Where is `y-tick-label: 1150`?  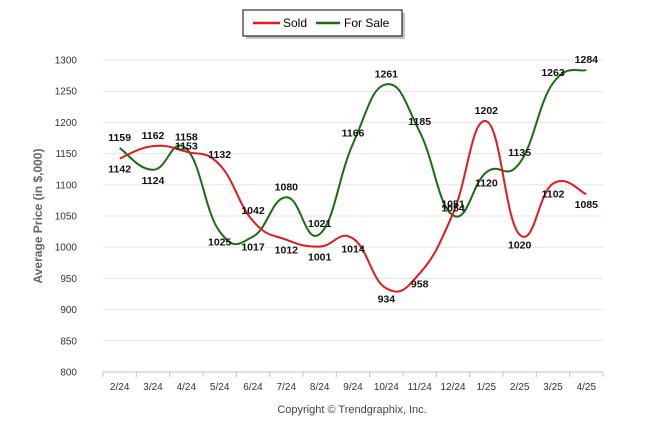 y-tick-label: 1150 is located at coordinates (66, 154).